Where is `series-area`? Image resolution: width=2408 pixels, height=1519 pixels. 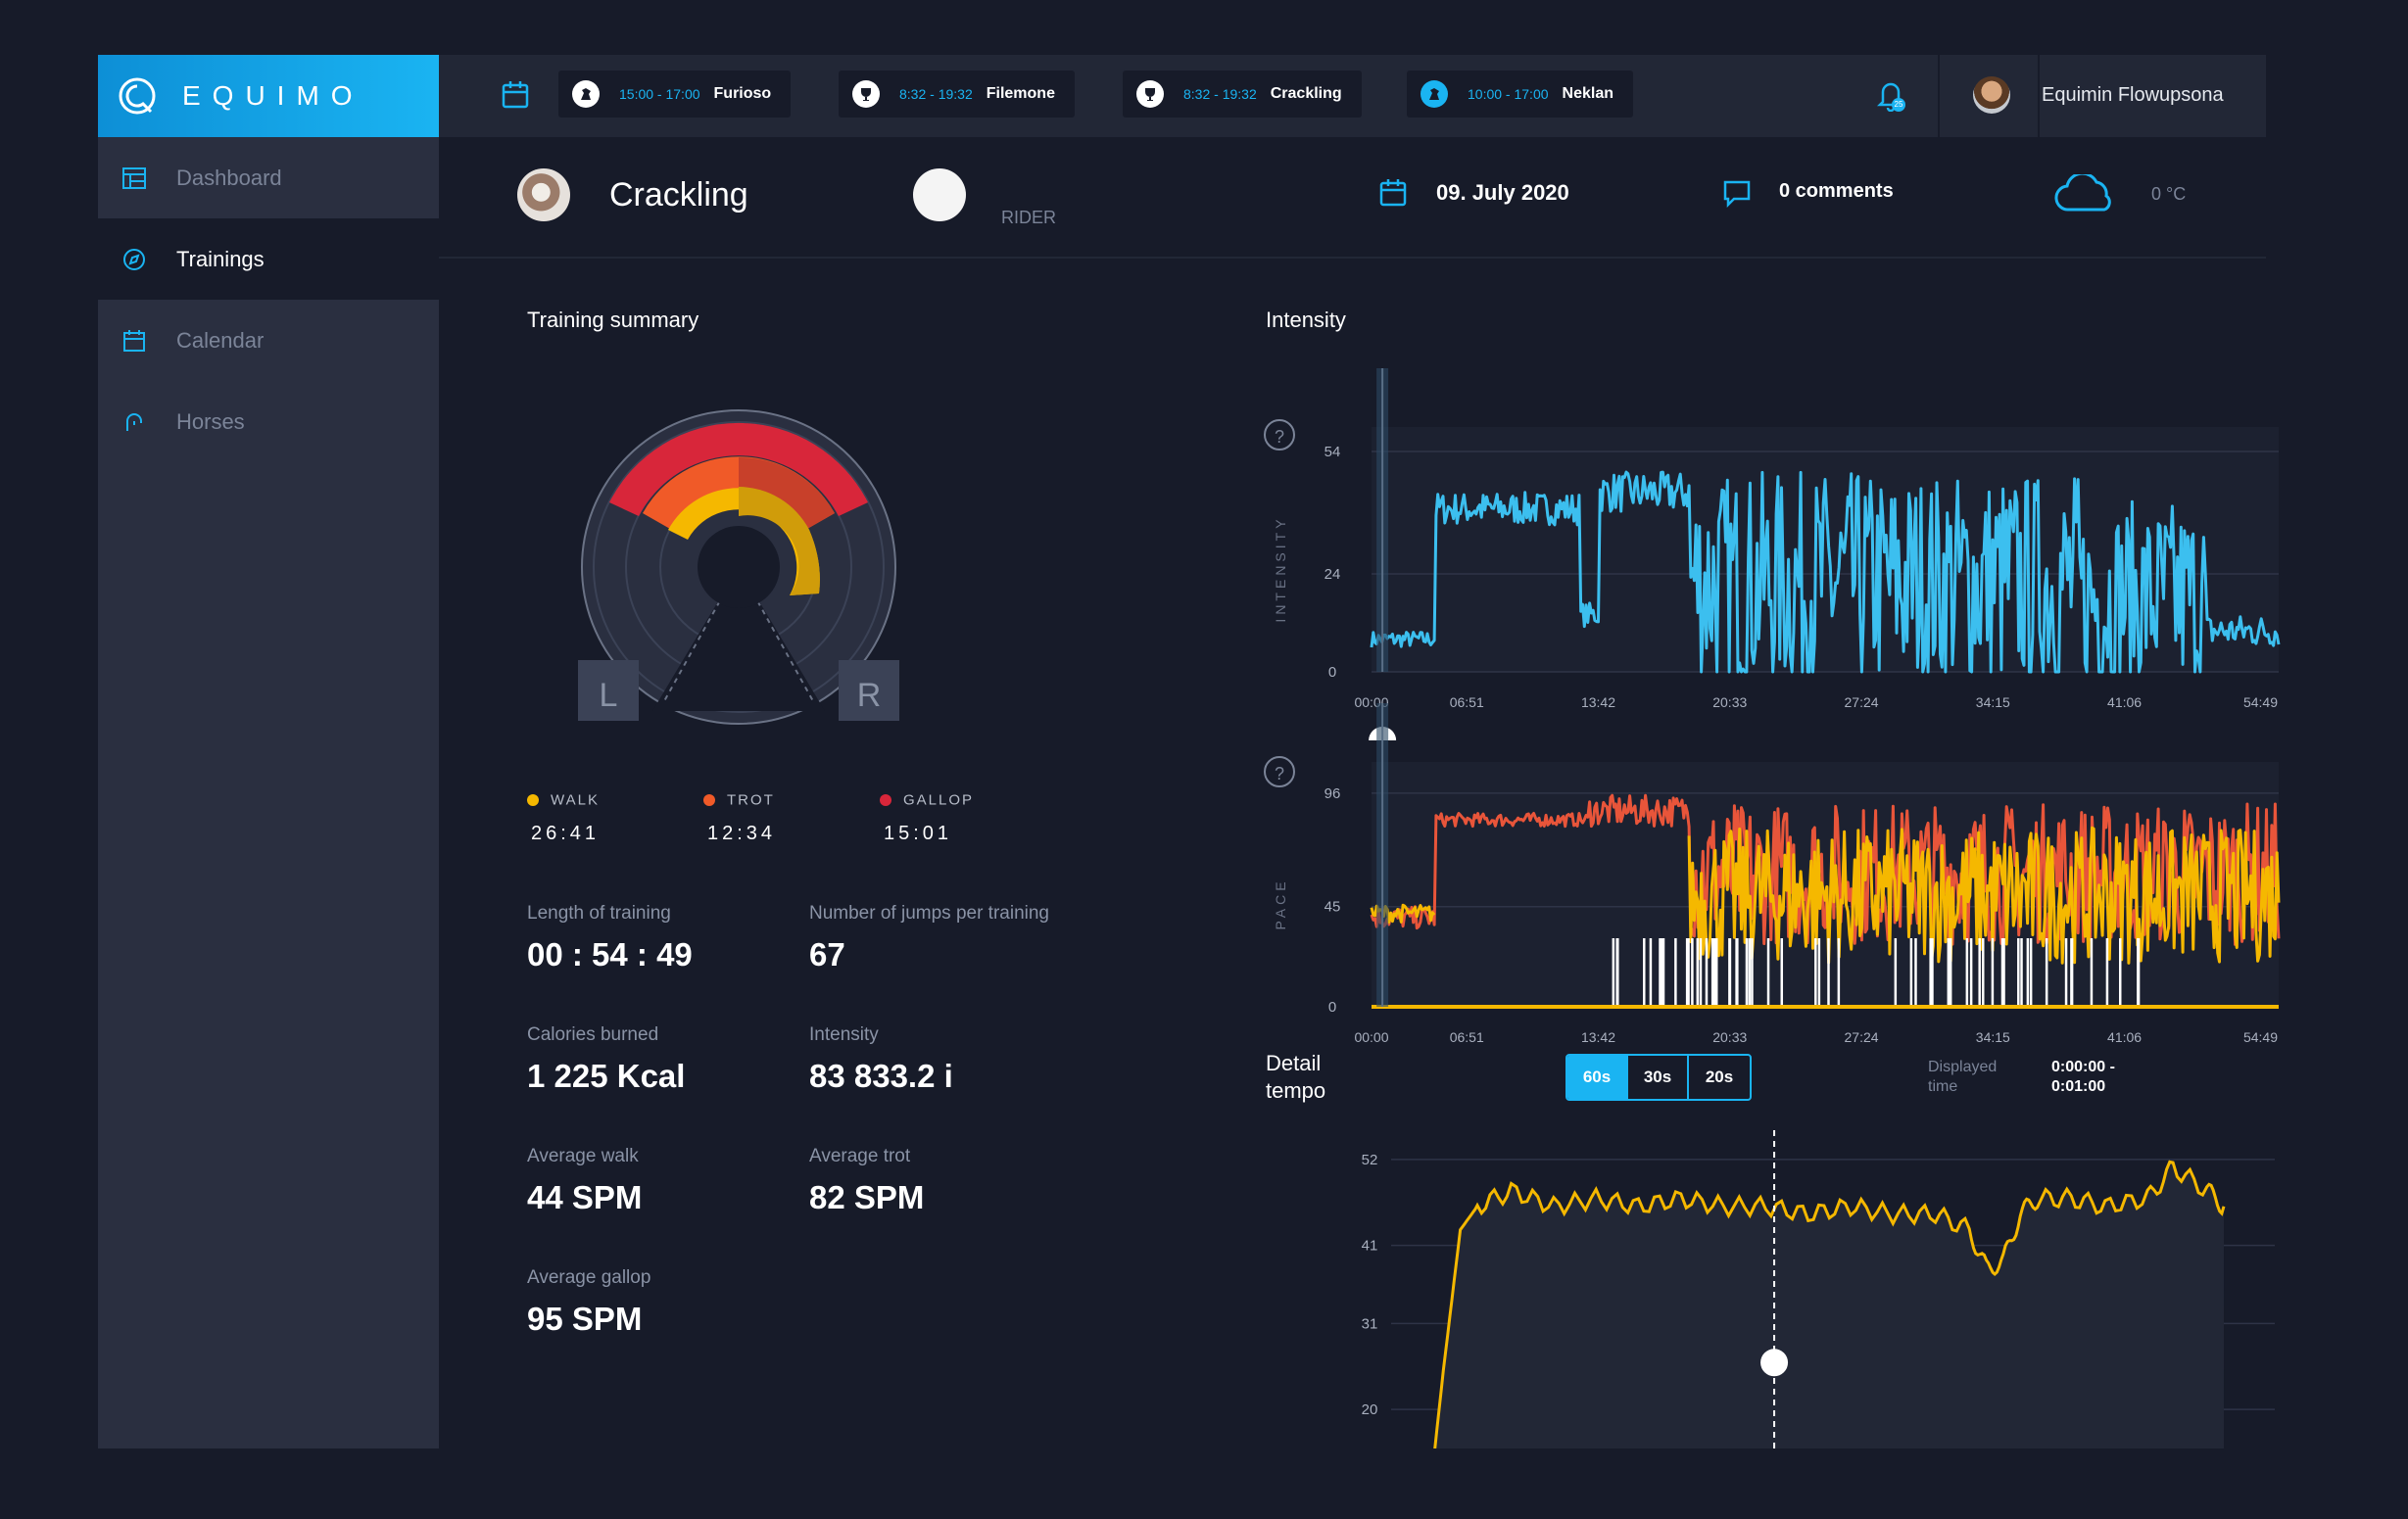 series-area is located at coordinates (1825, 1305).